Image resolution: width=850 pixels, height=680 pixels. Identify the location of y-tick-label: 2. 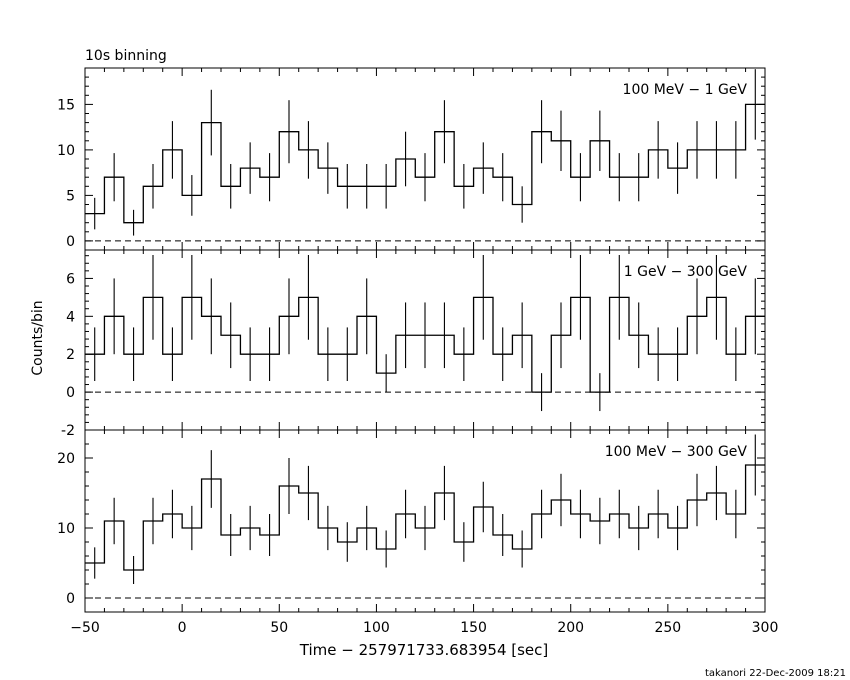
(70, 355).